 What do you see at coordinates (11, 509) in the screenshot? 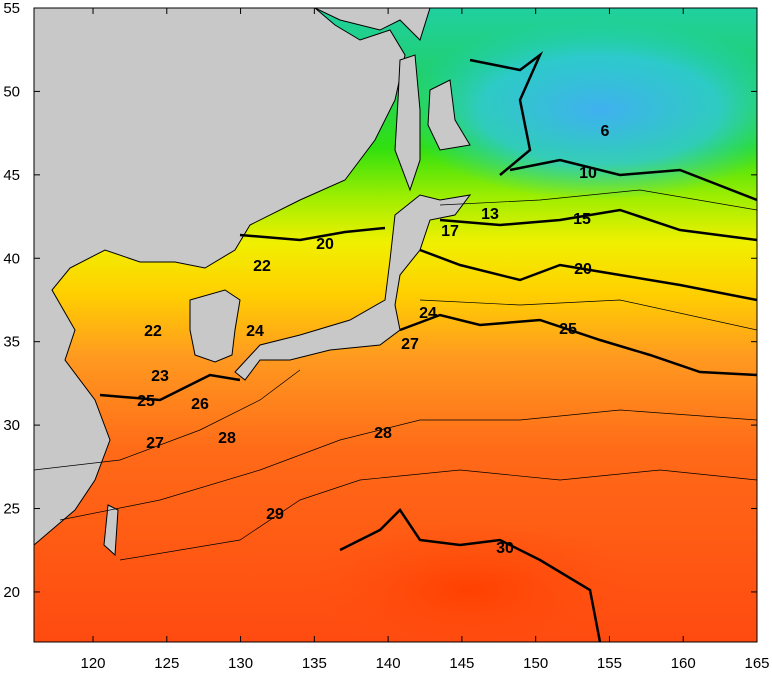
I see `y-tick-label: 25` at bounding box center [11, 509].